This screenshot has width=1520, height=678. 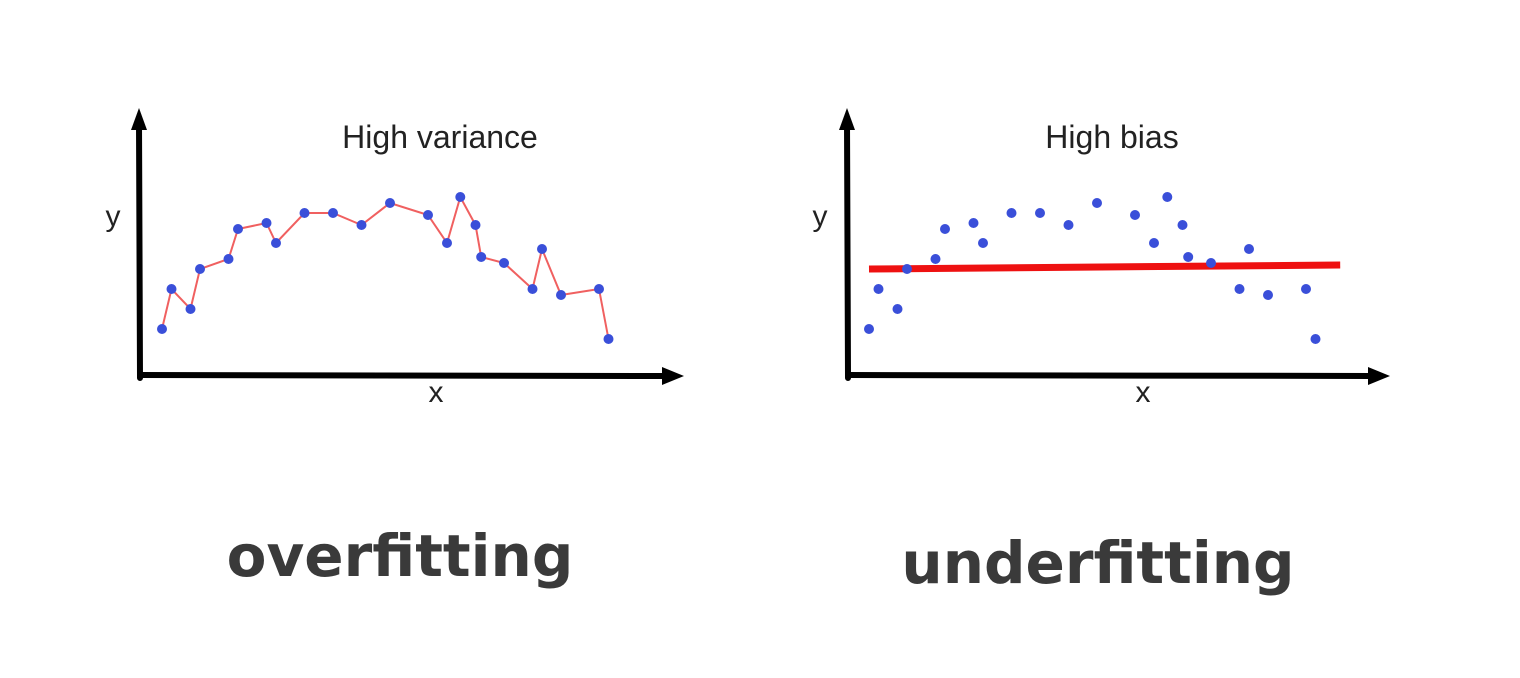 What do you see at coordinates (400, 556) in the screenshot?
I see `caption: overfitting` at bounding box center [400, 556].